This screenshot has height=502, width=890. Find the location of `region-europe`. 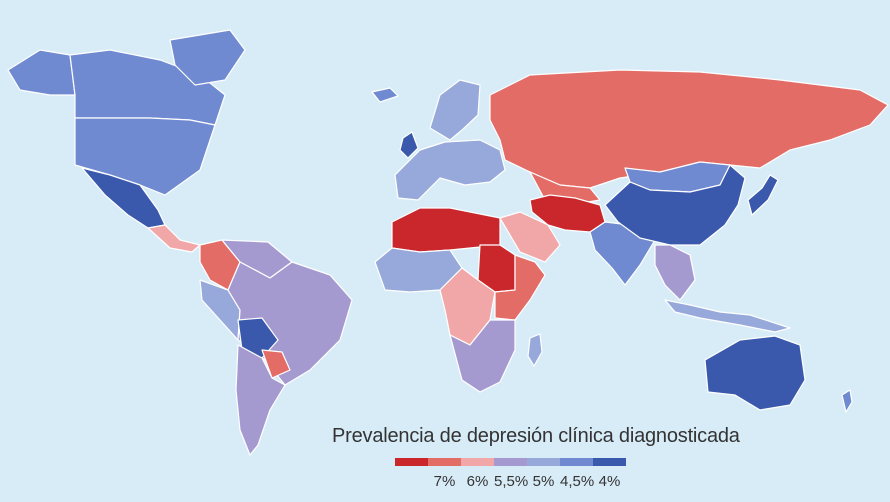

region-europe is located at coordinates (450, 170).